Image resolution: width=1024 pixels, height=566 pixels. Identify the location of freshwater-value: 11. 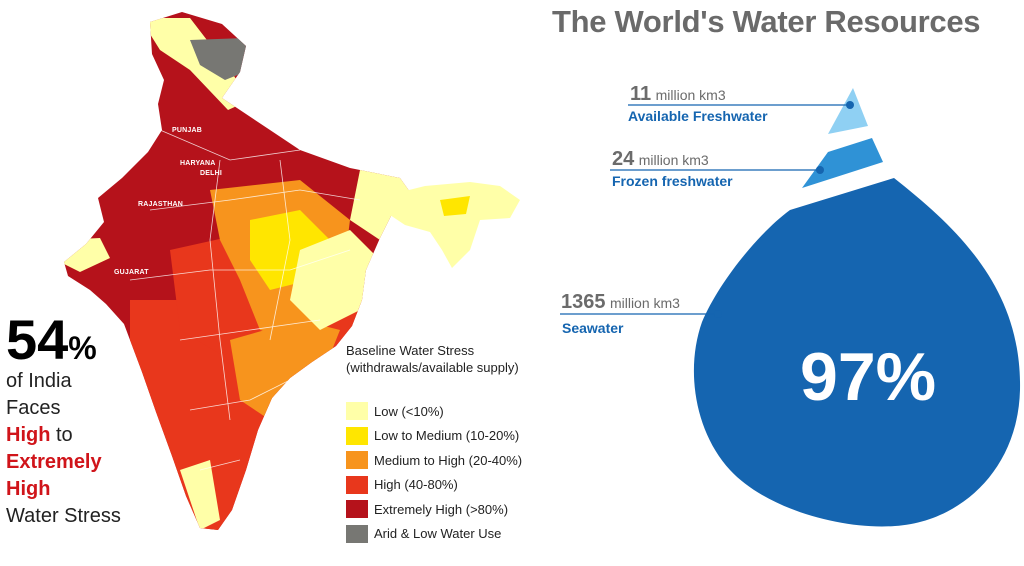
(641, 94).